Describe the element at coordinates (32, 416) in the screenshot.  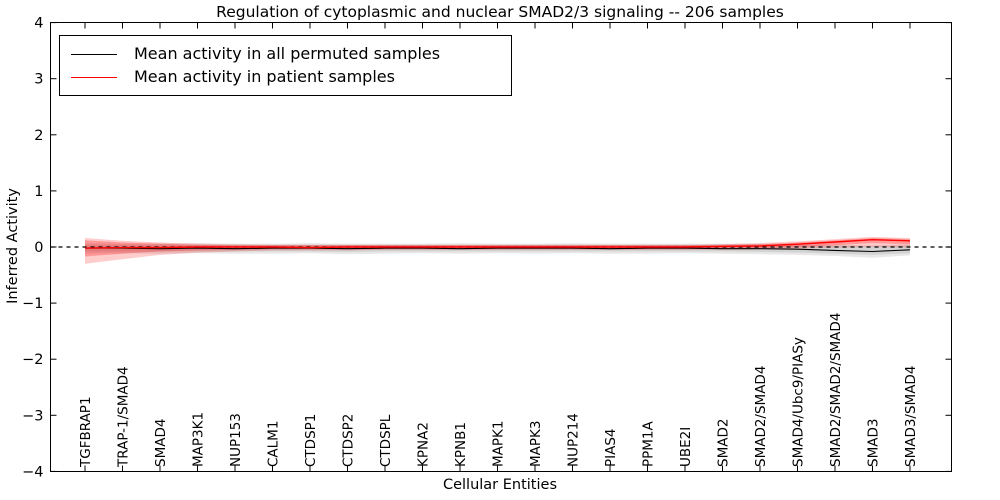
I see `y-tick-label: −3` at that location.